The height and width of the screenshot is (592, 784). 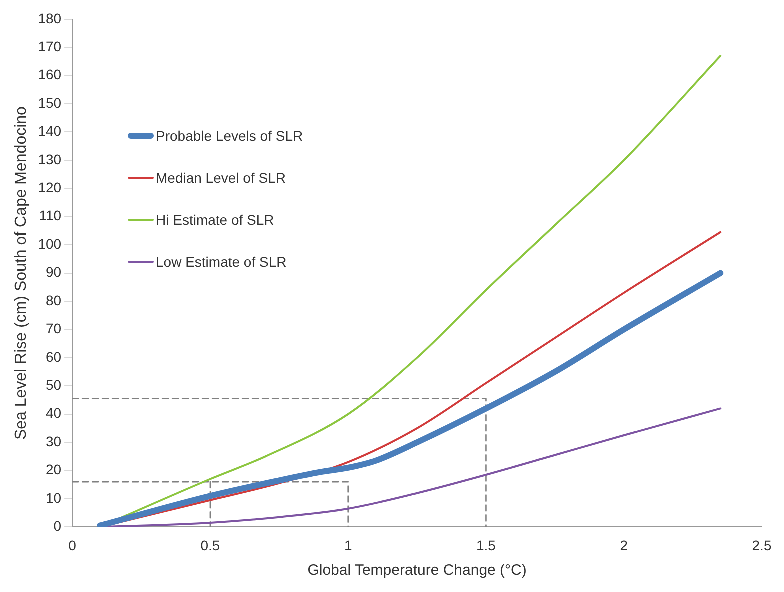 I want to click on y-tick-label: 20, so click(x=54, y=470).